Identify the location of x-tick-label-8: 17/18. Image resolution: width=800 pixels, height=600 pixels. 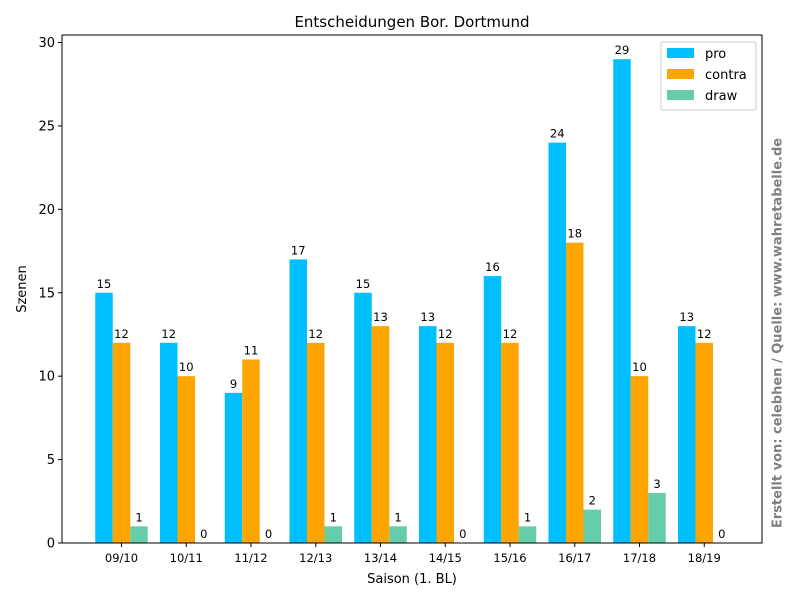
(639, 558).